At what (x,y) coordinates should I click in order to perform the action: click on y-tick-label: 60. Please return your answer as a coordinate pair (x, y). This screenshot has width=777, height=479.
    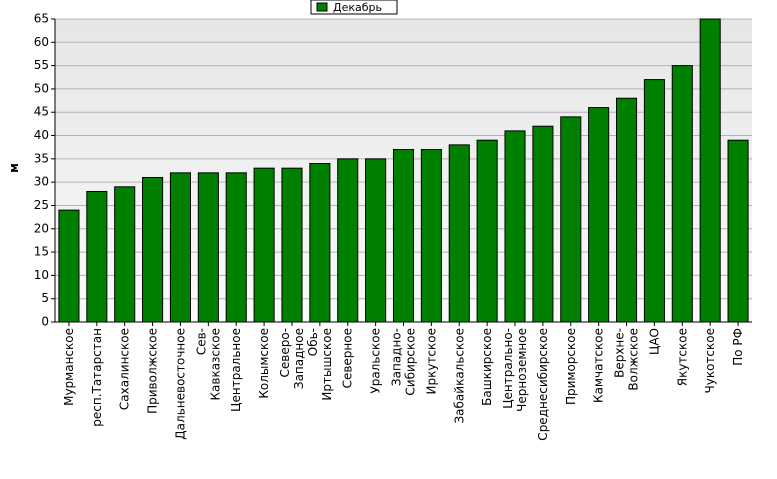
    Looking at the image, I should click on (41, 42).